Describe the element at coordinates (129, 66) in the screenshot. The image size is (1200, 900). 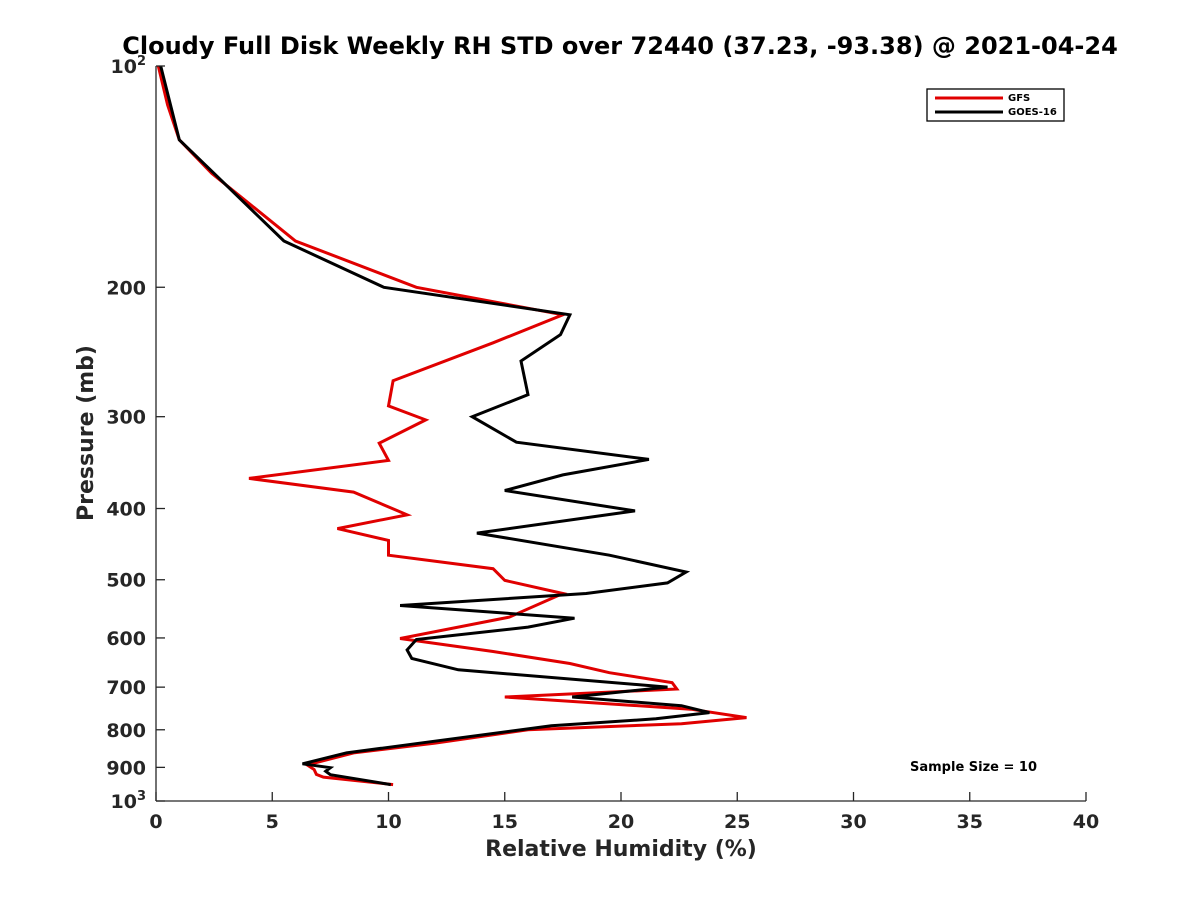
I see `y-tick-label: 10²` at that location.